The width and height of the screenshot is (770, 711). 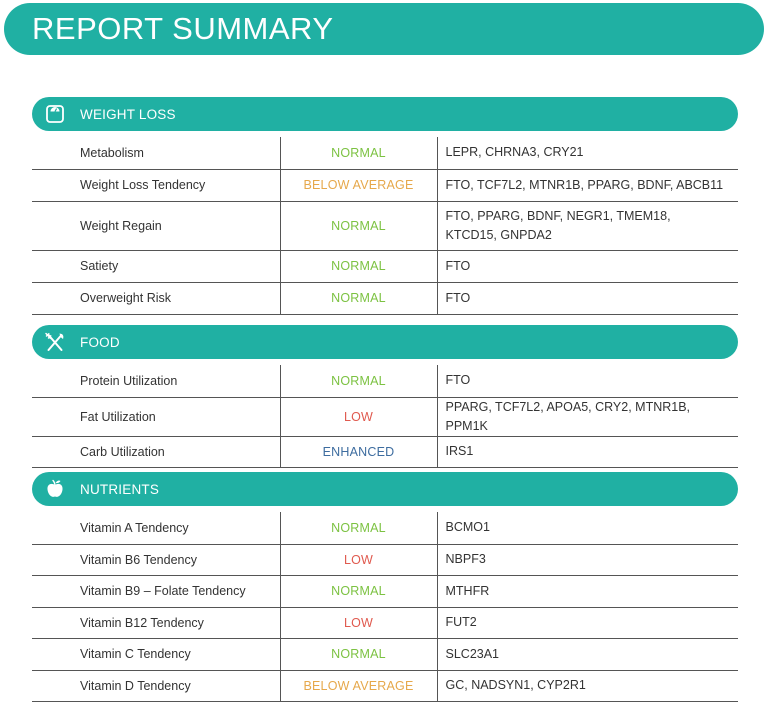 I want to click on table-row: Vitamin B6 Tendency LOW NBPF3, so click(x=385, y=560).